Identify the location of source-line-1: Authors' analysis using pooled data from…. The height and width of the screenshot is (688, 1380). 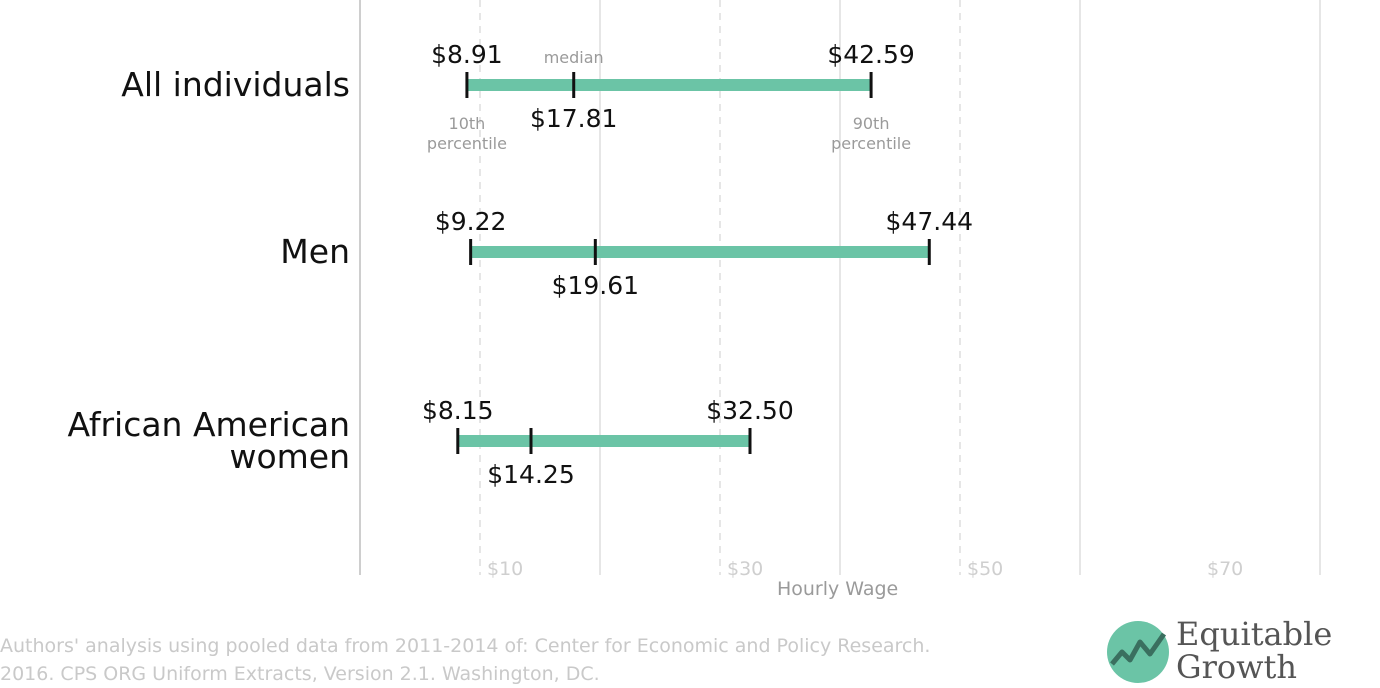
(465, 646).